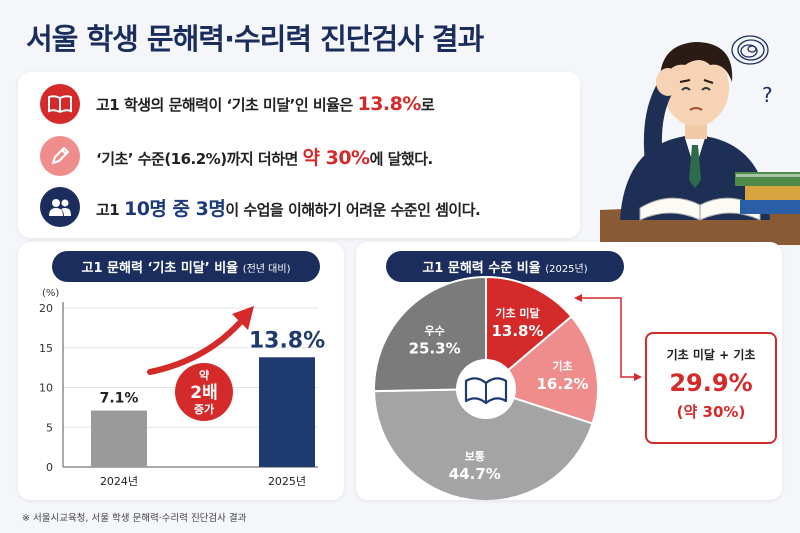 Image resolution: width=800 pixels, height=533 pixels. Describe the element at coordinates (46, 388) in the screenshot. I see `y-tick-label: 10` at that location.